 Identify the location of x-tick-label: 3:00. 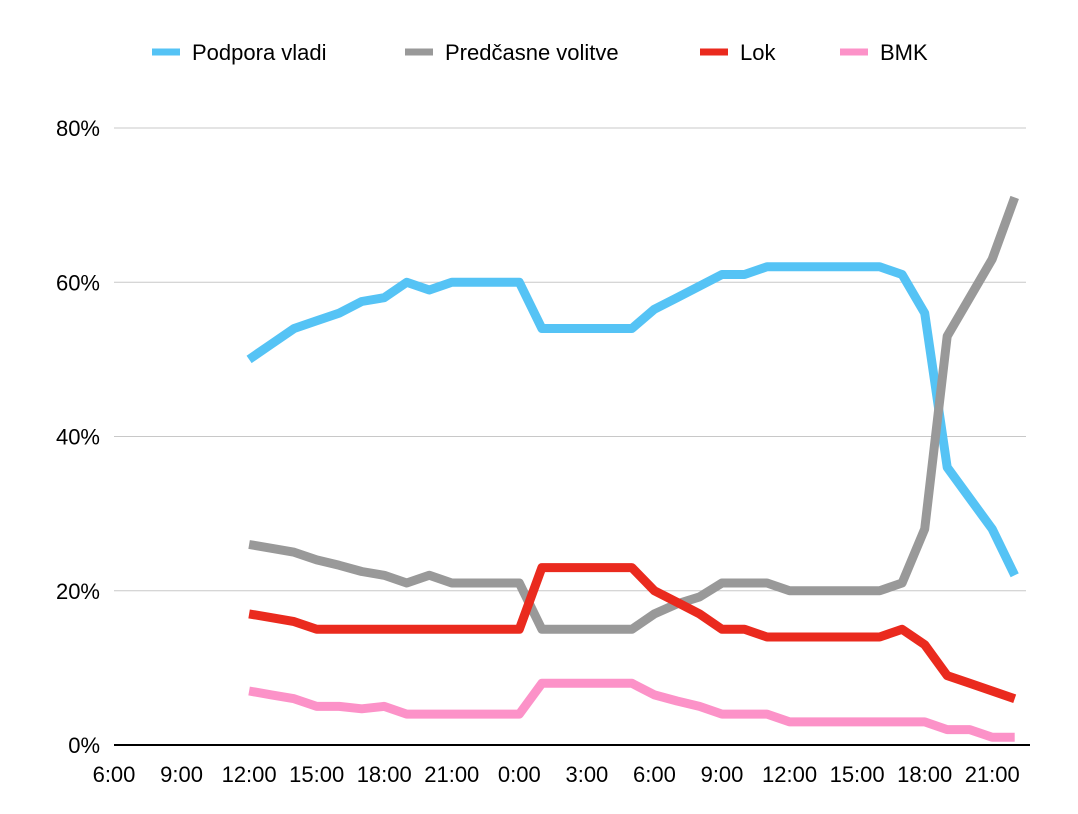
(586, 774).